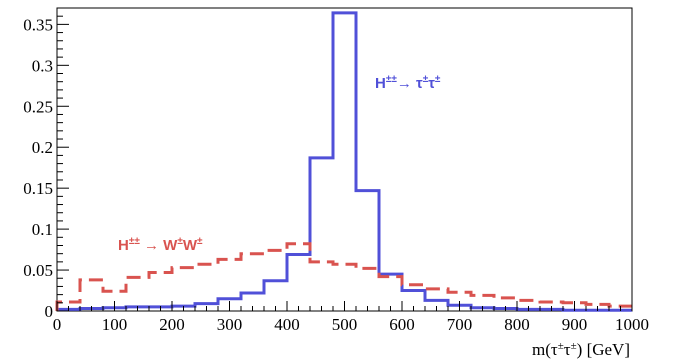 The height and width of the screenshot is (361, 682). Describe the element at coordinates (632, 324) in the screenshot. I see `x-tick-label: 1000` at that location.